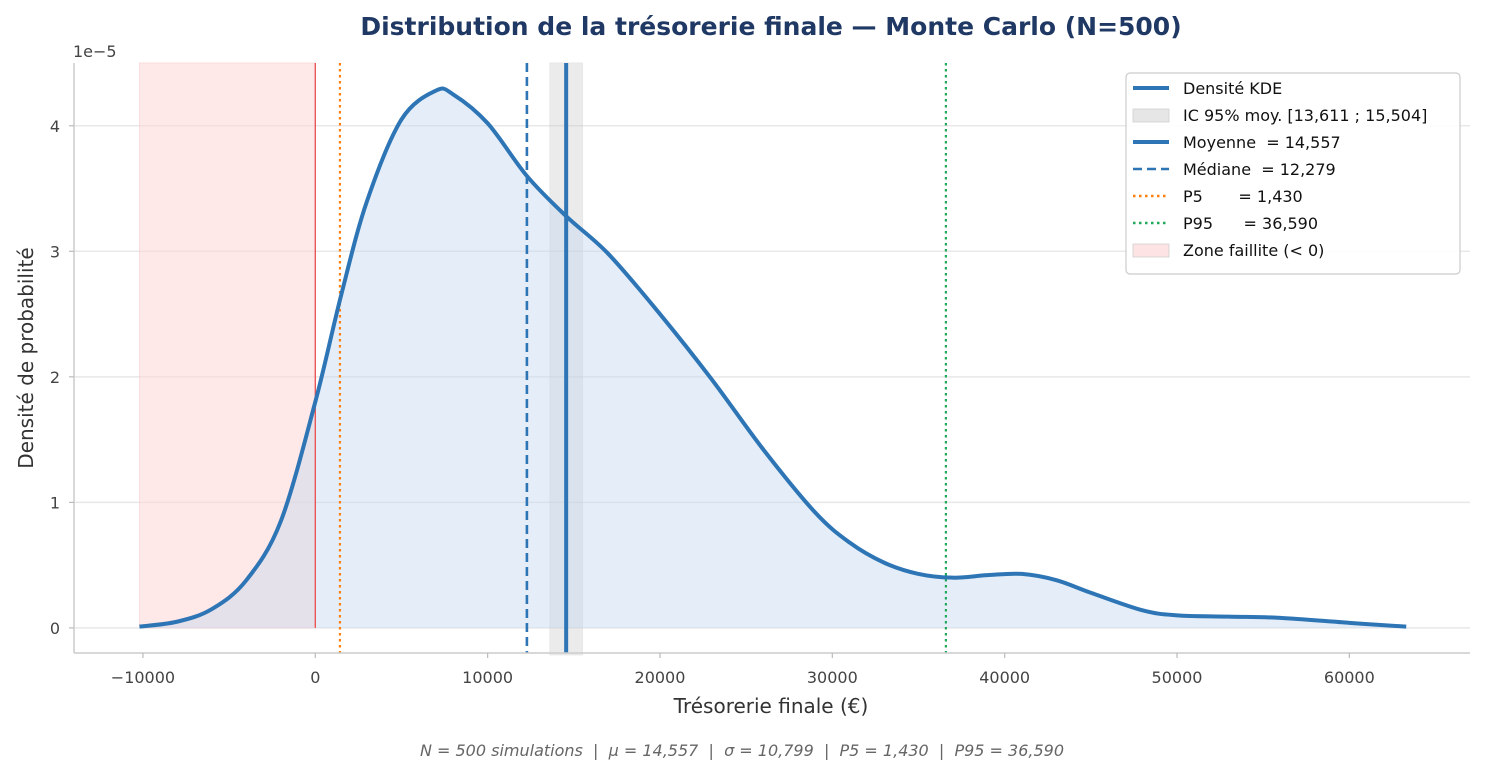 This screenshot has height=775, width=1485. What do you see at coordinates (55, 126) in the screenshot?
I see `y-tick-label-4: 4` at bounding box center [55, 126].